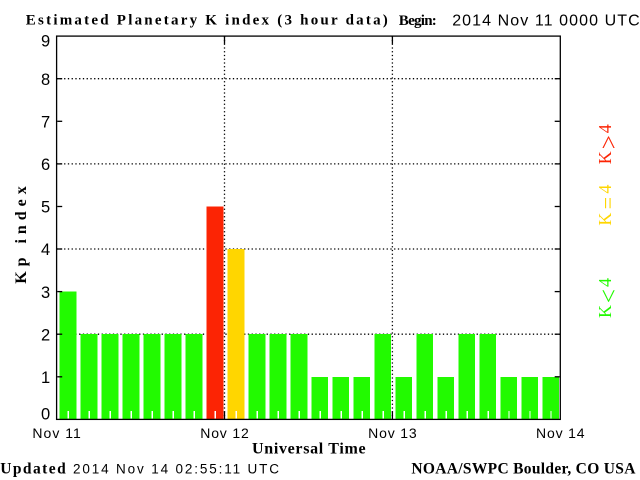  I want to click on svg-text: 0, so click(45, 415).